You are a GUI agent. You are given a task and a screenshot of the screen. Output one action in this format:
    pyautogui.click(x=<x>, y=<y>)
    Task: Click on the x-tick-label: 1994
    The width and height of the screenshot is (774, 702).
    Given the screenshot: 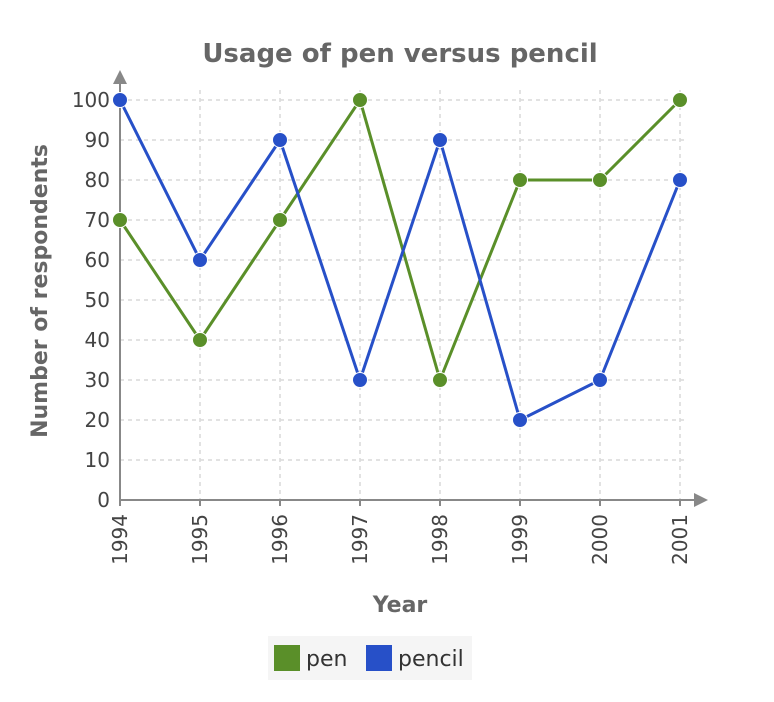 What is the action you would take?
    pyautogui.click(x=120, y=539)
    